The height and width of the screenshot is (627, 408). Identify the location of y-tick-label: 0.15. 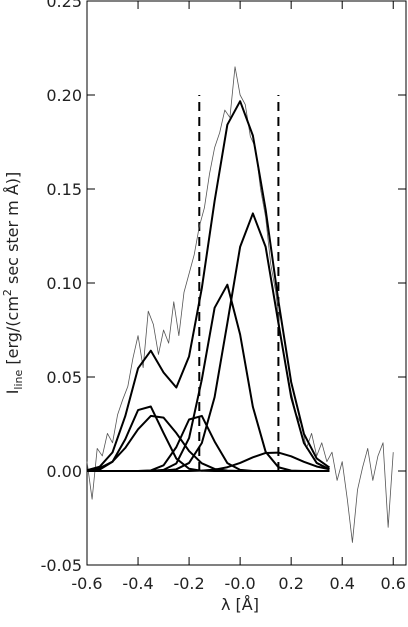
(64, 189).